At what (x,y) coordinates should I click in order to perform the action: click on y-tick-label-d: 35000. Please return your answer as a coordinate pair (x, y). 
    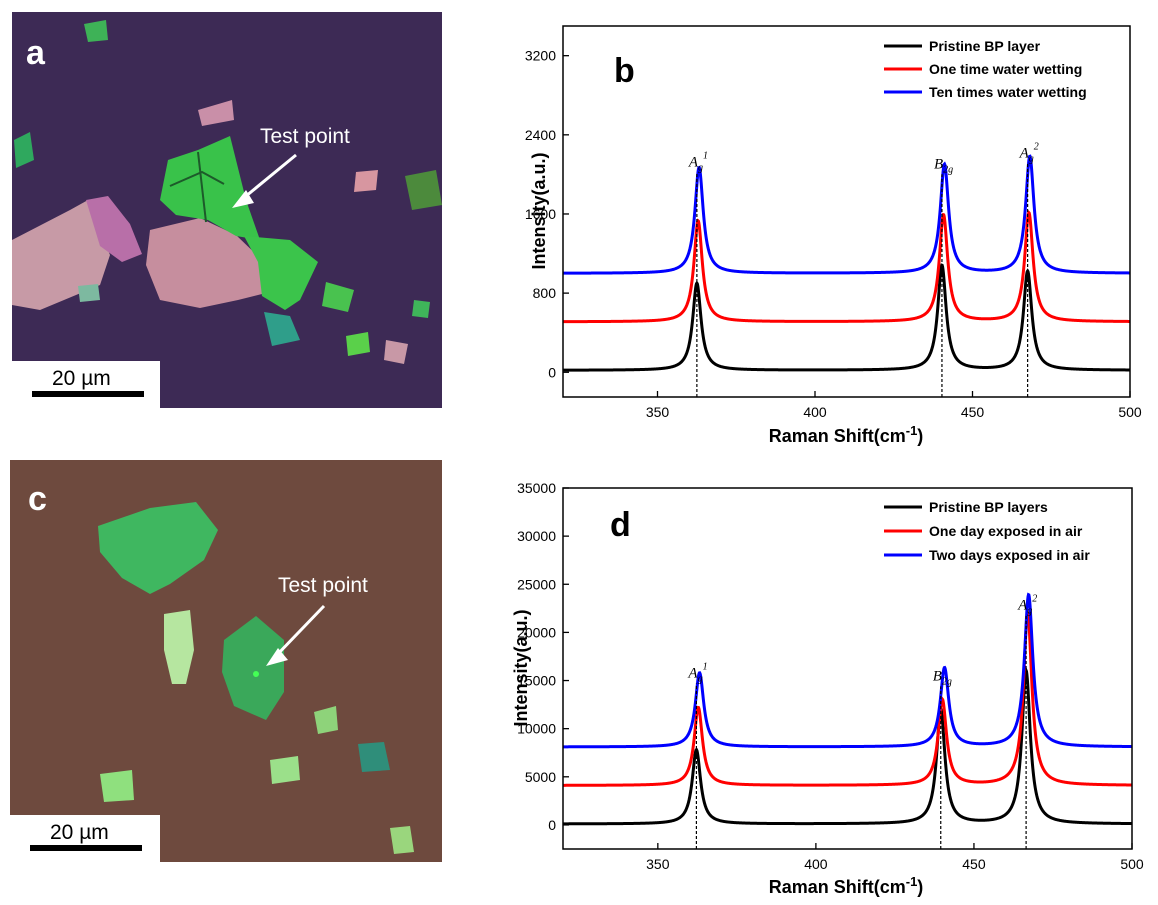
    Looking at the image, I should click on (536, 488).